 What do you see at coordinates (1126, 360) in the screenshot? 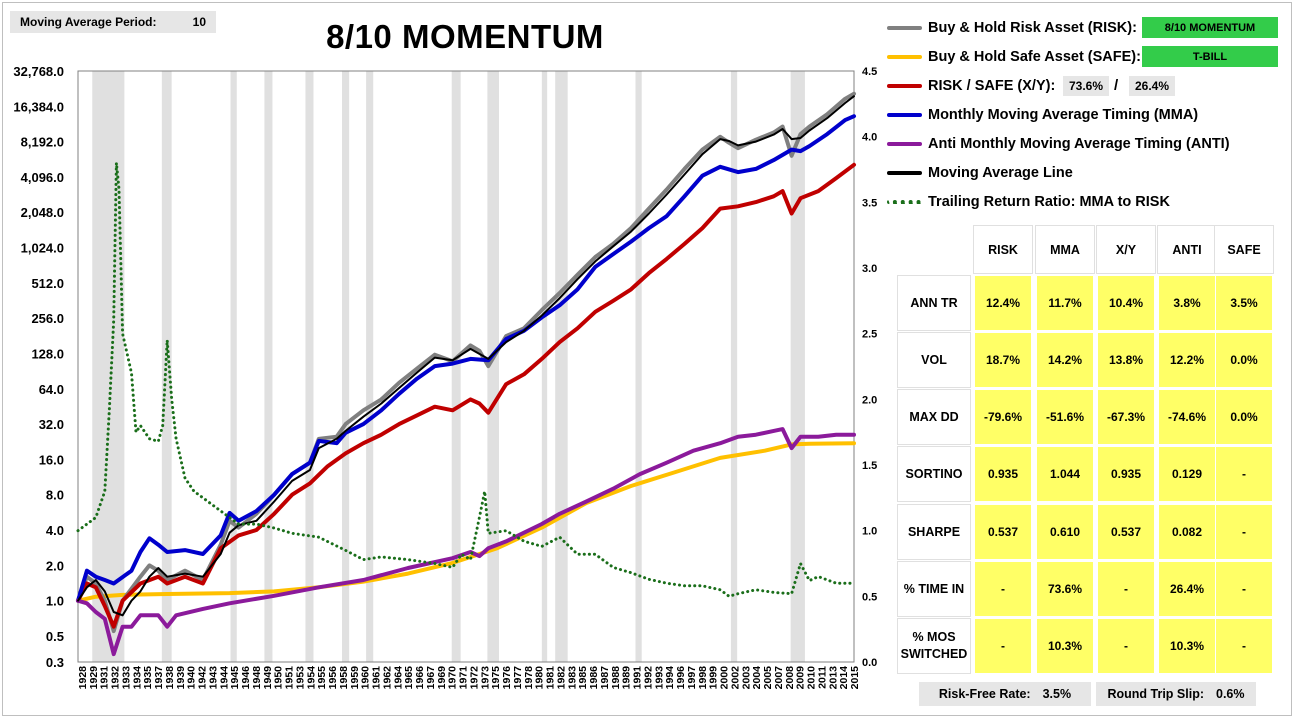
I see `stats-cell: 13.8%` at bounding box center [1126, 360].